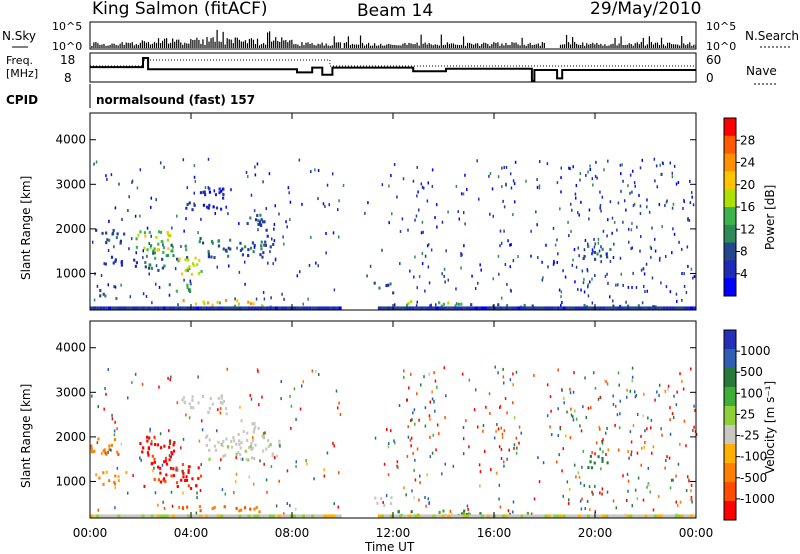 This screenshot has width=800, height=554. I want to click on velocity-ylabel: Slant Range [km], so click(26, 436).